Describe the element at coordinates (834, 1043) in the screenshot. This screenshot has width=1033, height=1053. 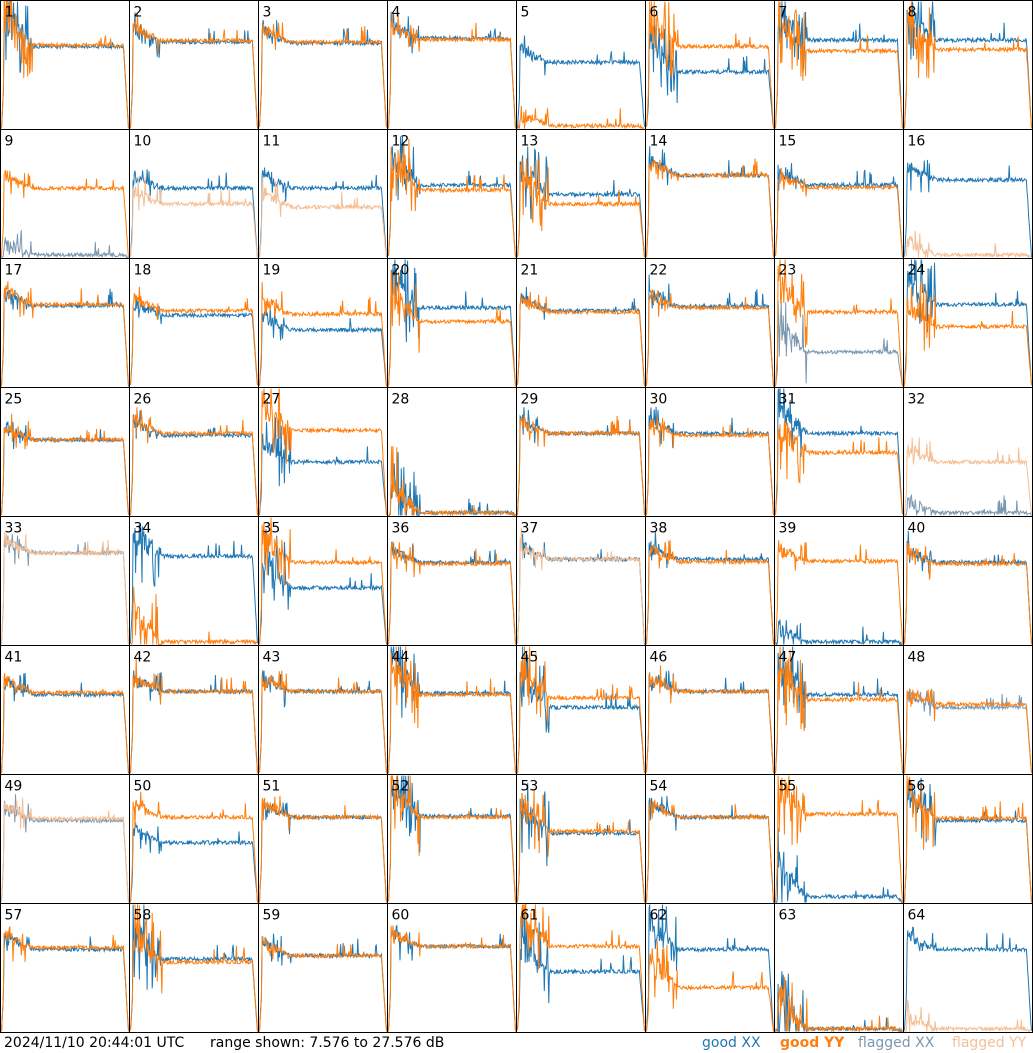
I see `legend-good-yy-pol: YY` at that location.